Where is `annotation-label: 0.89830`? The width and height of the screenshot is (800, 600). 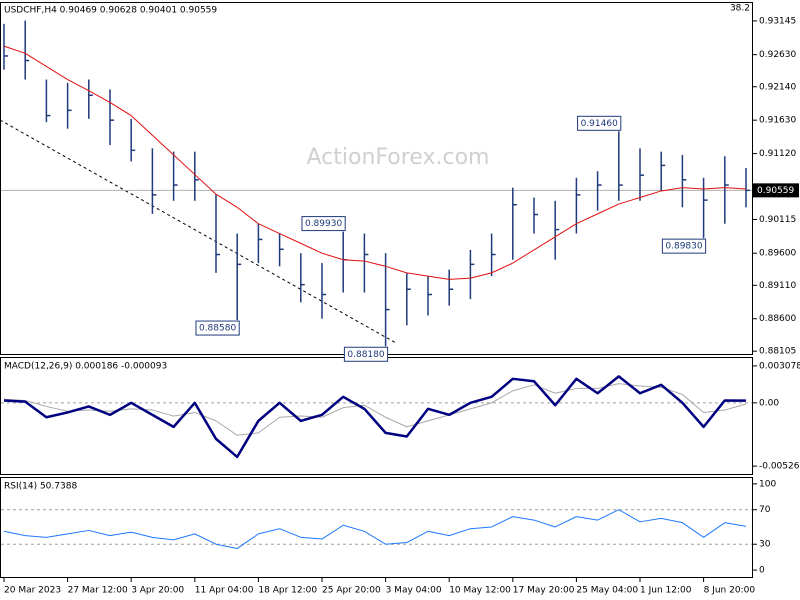 annotation-label: 0.89830 is located at coordinates (683, 247).